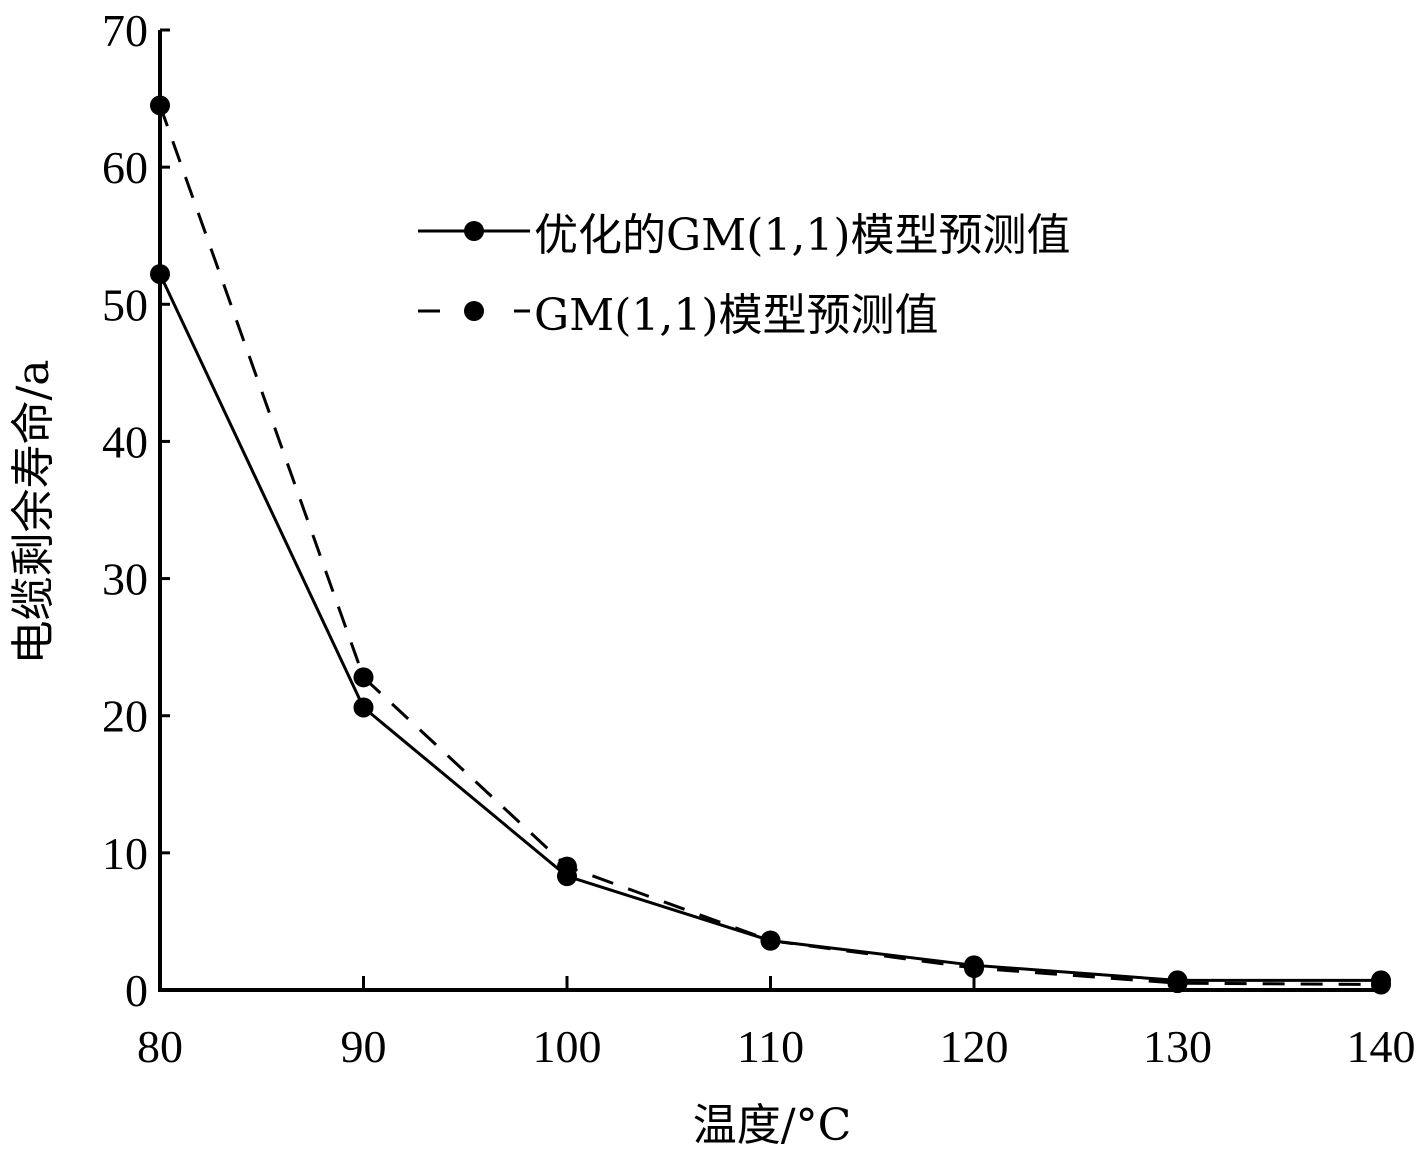  Describe the element at coordinates (736, 315) in the screenshot. I see `legend-label-gm11: GM(1,1)模型预测值` at that location.